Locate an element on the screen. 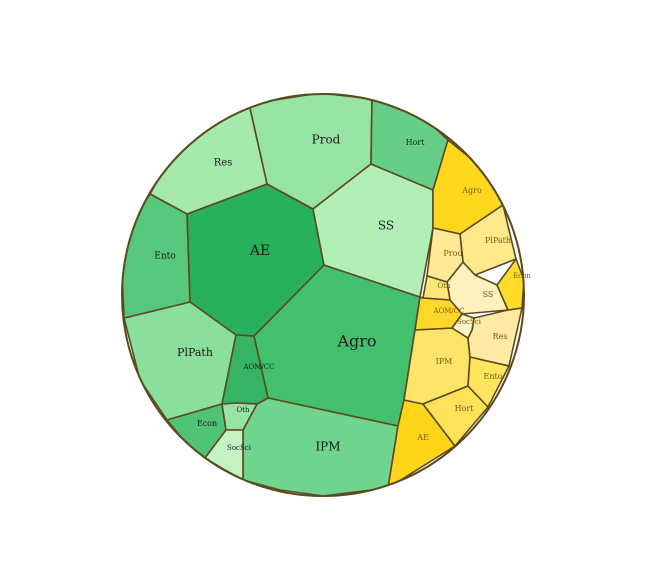 This screenshot has height=580, width=646. cell-label-y-agro: Agro is located at coordinates (471, 190).